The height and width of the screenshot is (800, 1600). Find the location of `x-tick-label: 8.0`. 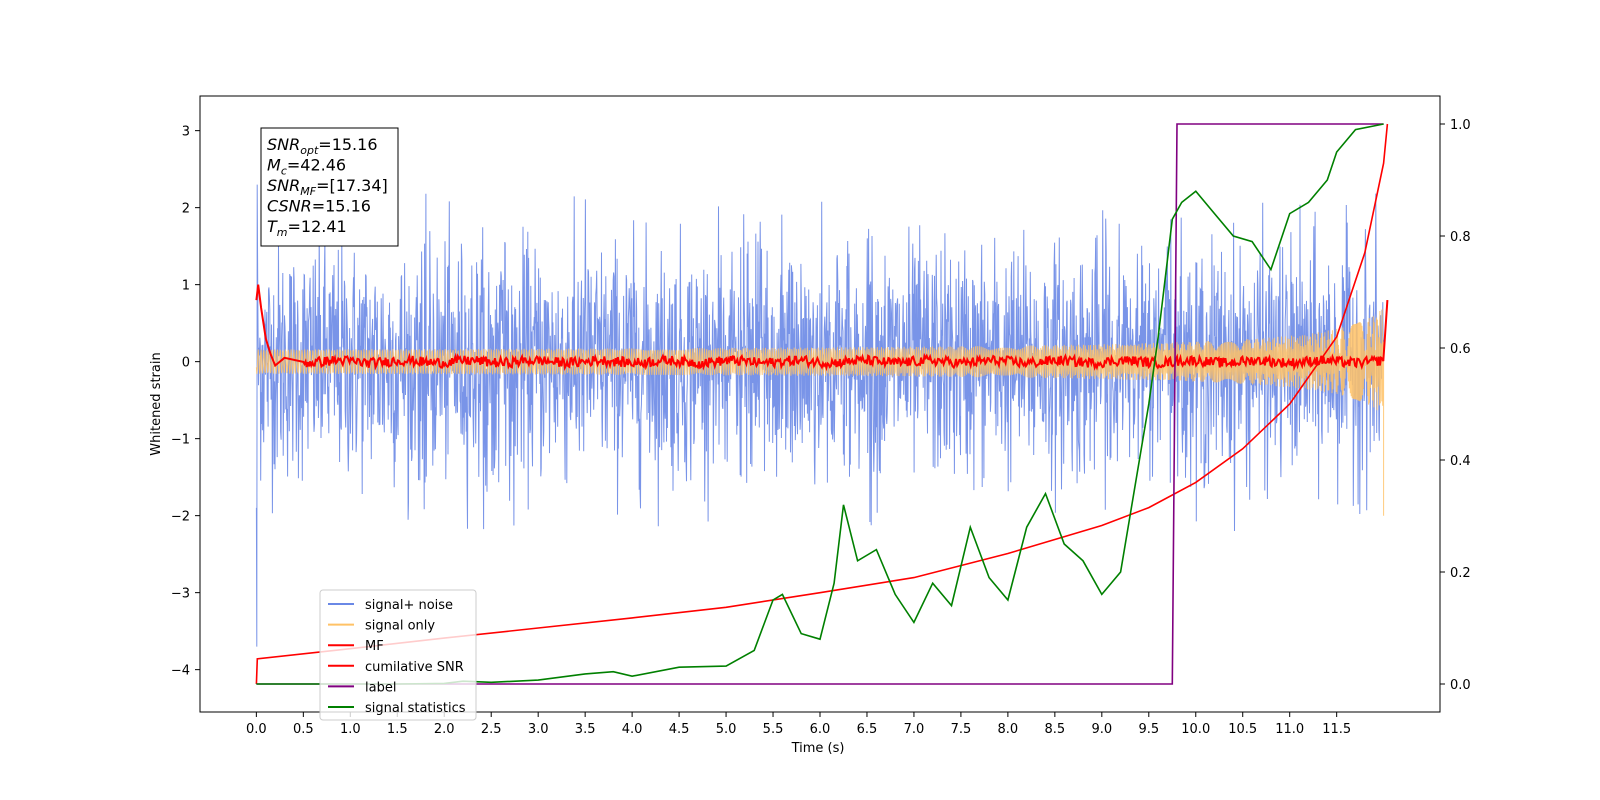

x-tick-label: 8.0 is located at coordinates (1008, 729).